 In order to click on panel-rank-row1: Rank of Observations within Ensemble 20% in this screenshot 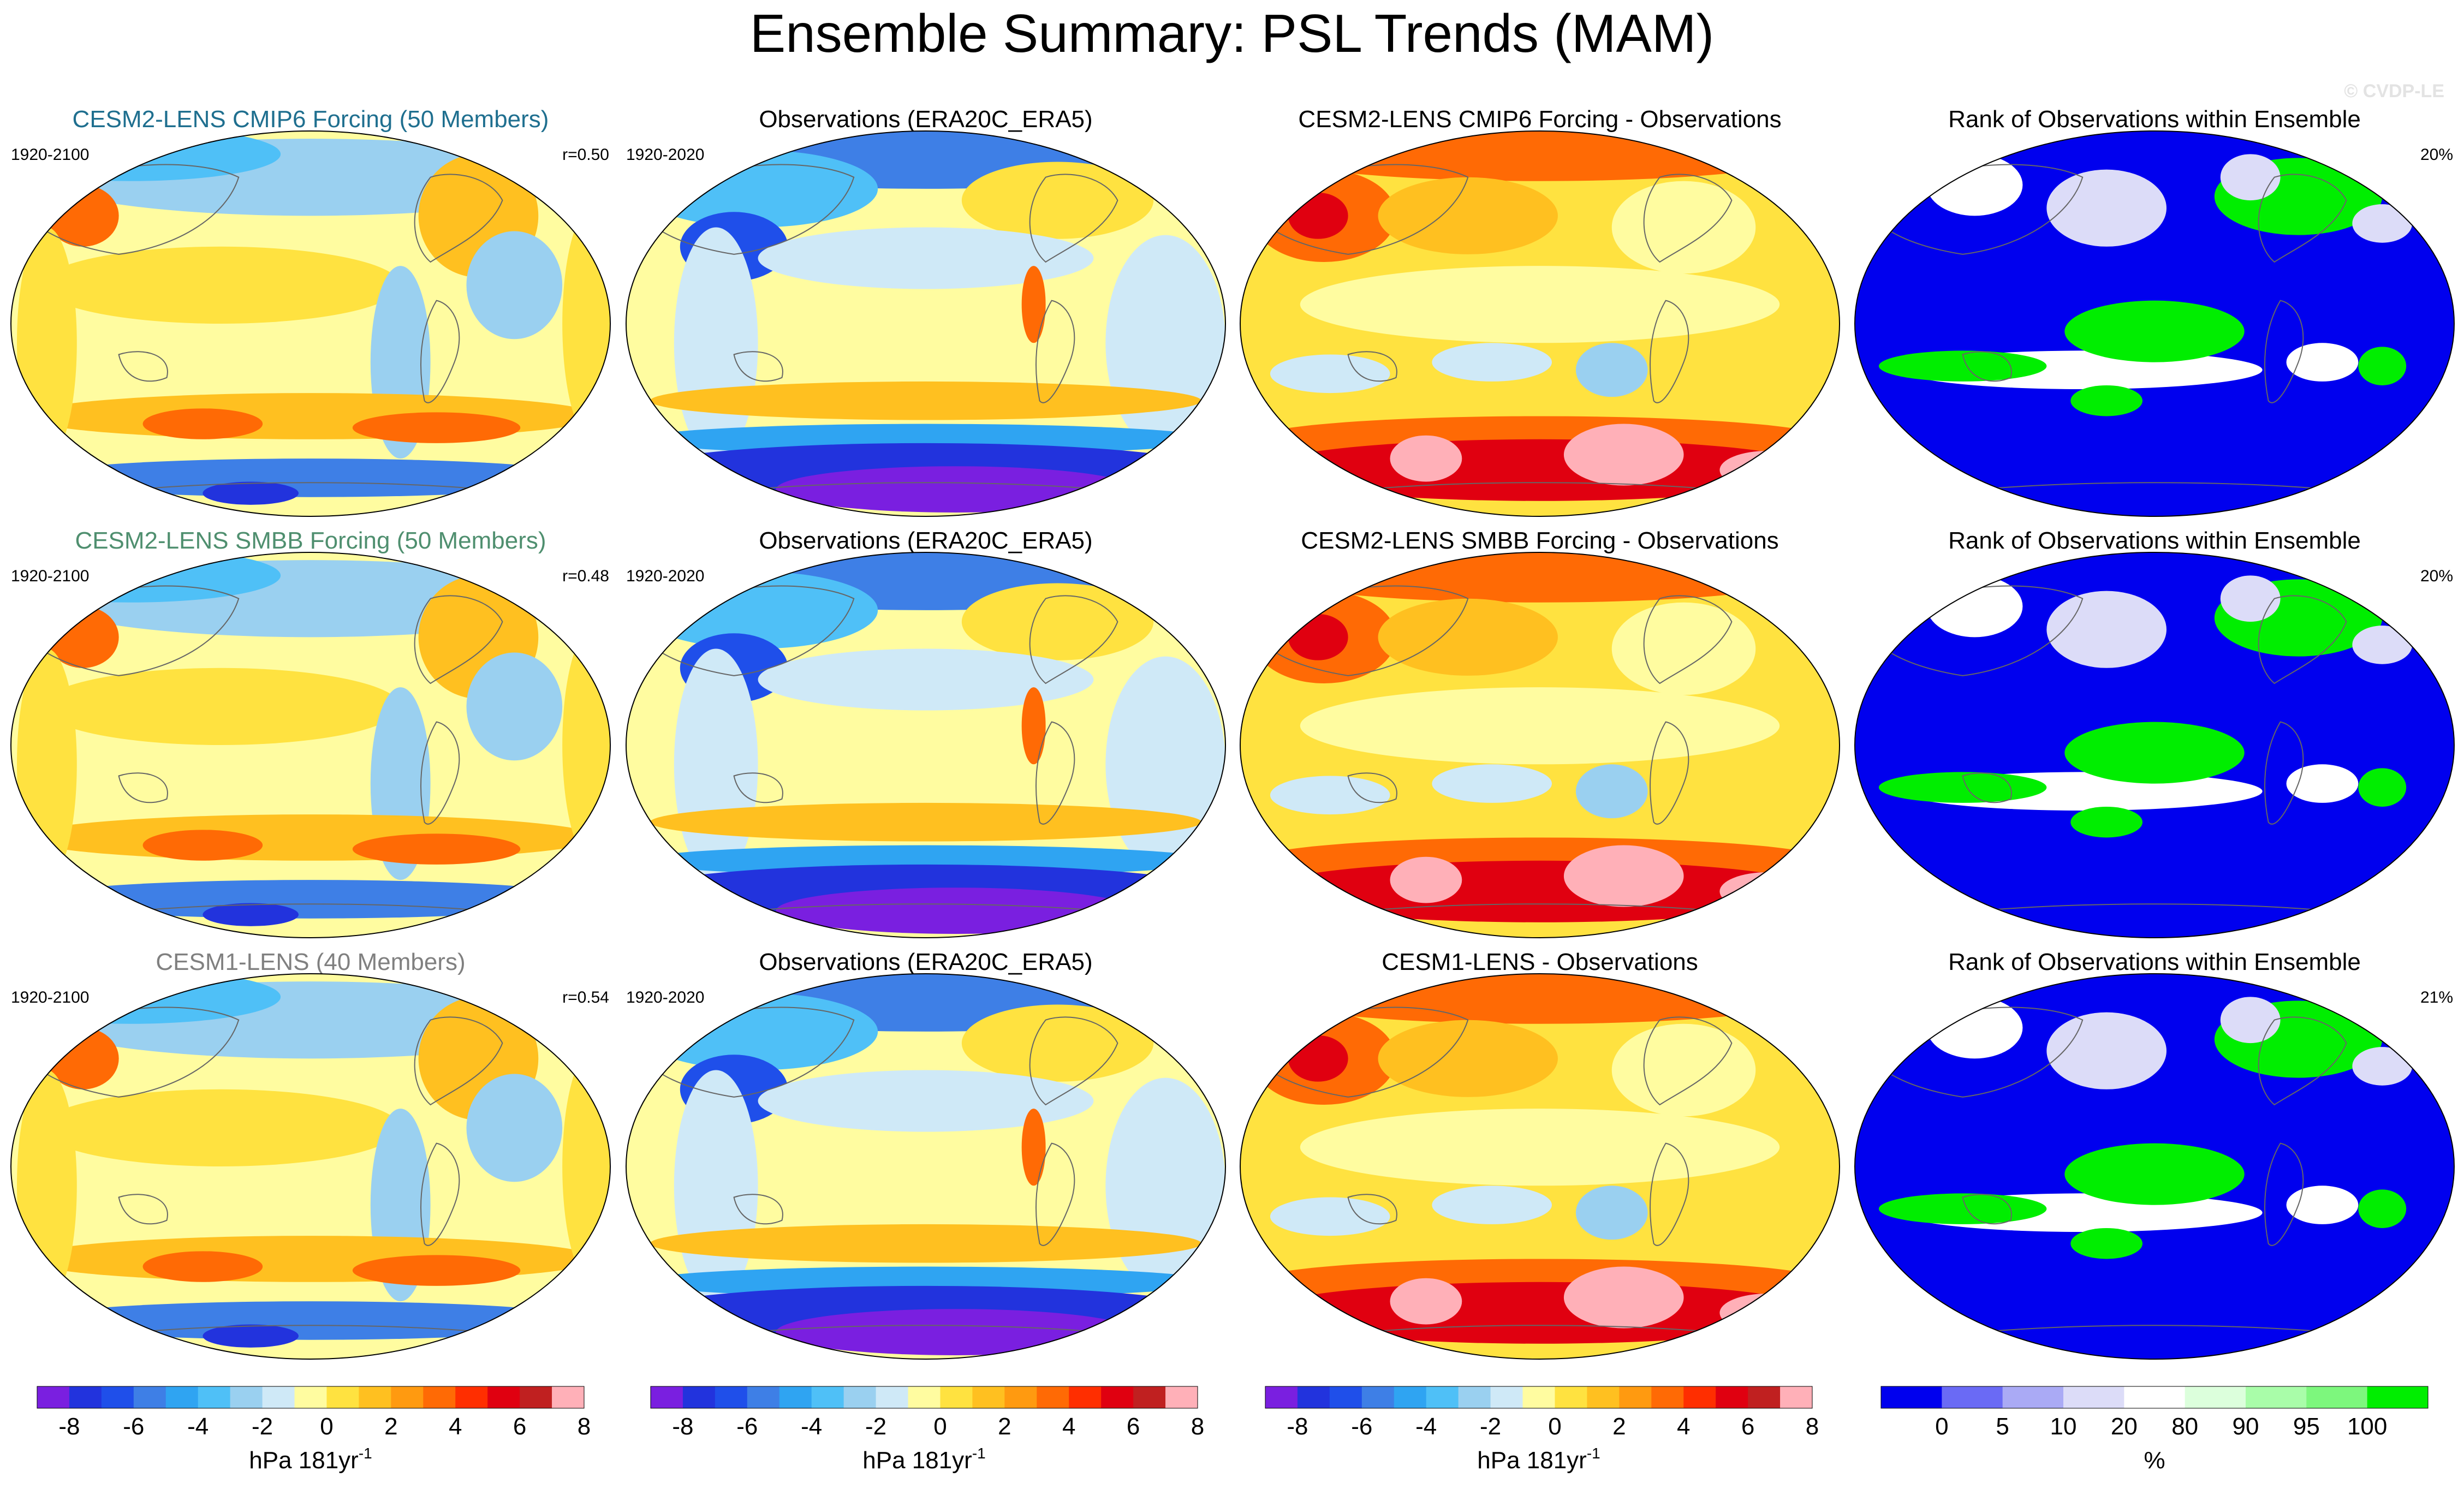, I will do `click(2154, 311)`.